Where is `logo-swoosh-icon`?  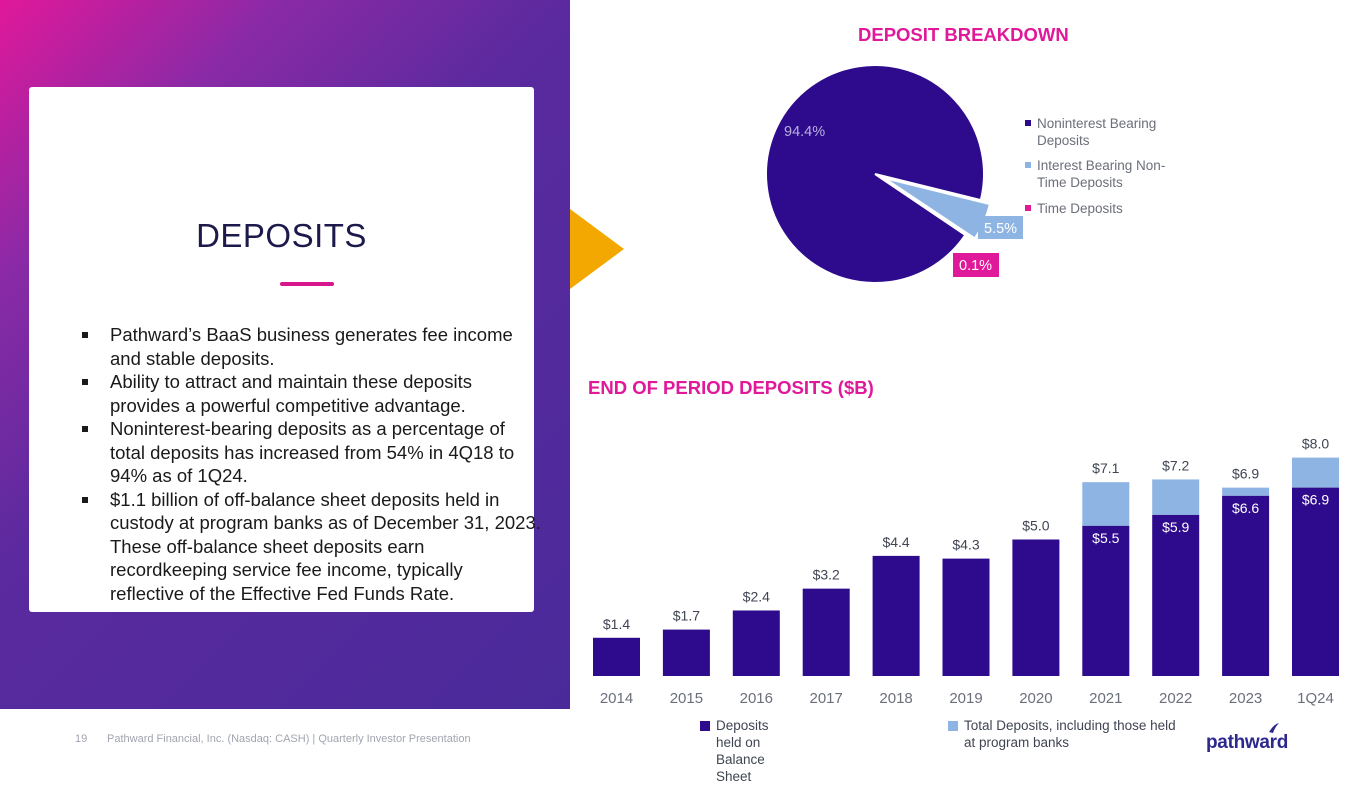
logo-swoosh-icon is located at coordinates (1274, 728).